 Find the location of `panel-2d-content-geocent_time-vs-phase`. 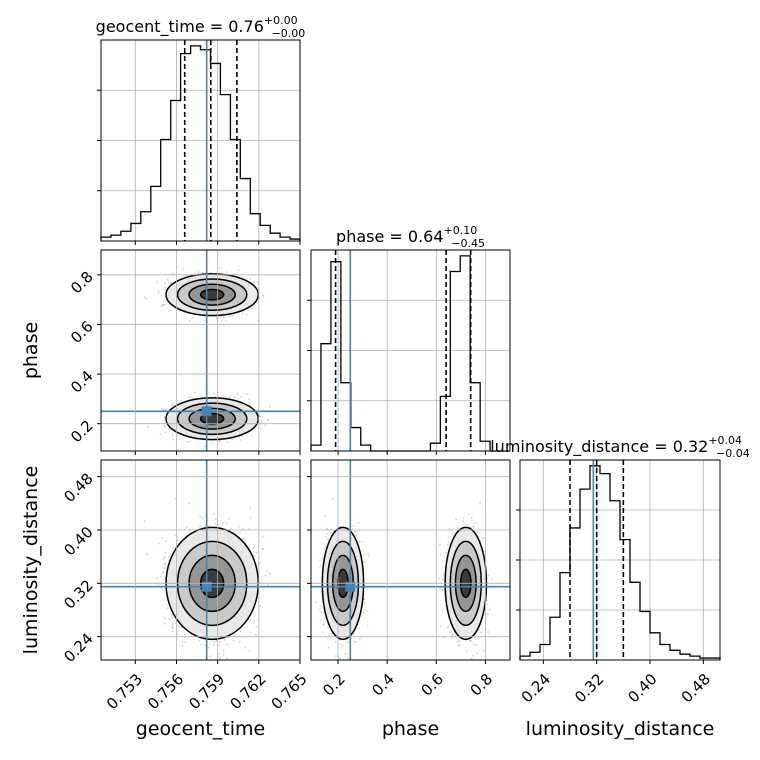

panel-2d-content-geocent_time-vs-phase is located at coordinates (200, 350).